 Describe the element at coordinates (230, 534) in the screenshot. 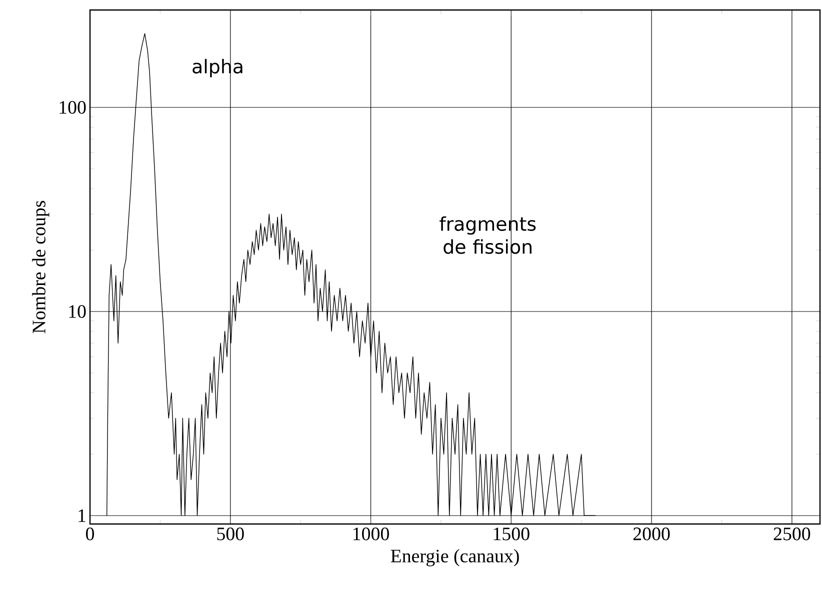

I see `x-tick-label: 500` at that location.